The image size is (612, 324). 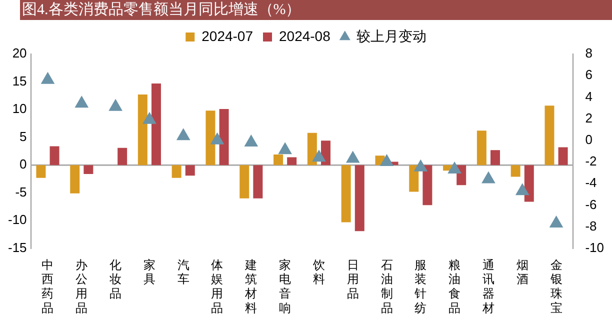 What do you see at coordinates (305, 36) in the screenshot?
I see `legend-label: 2024-08` at bounding box center [305, 36].